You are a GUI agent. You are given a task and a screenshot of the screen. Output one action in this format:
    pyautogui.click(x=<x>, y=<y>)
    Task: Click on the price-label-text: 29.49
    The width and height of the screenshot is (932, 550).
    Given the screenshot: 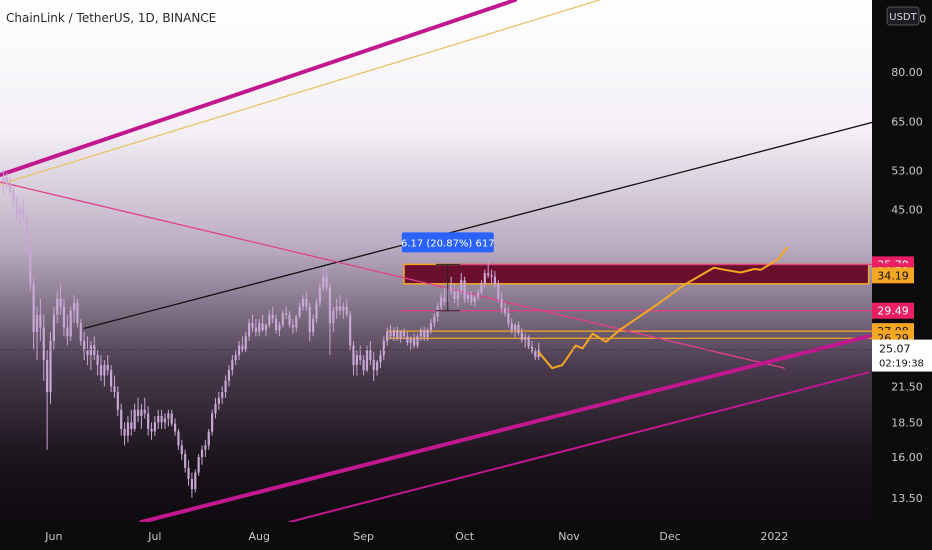 What is the action you would take?
    pyautogui.click(x=893, y=311)
    